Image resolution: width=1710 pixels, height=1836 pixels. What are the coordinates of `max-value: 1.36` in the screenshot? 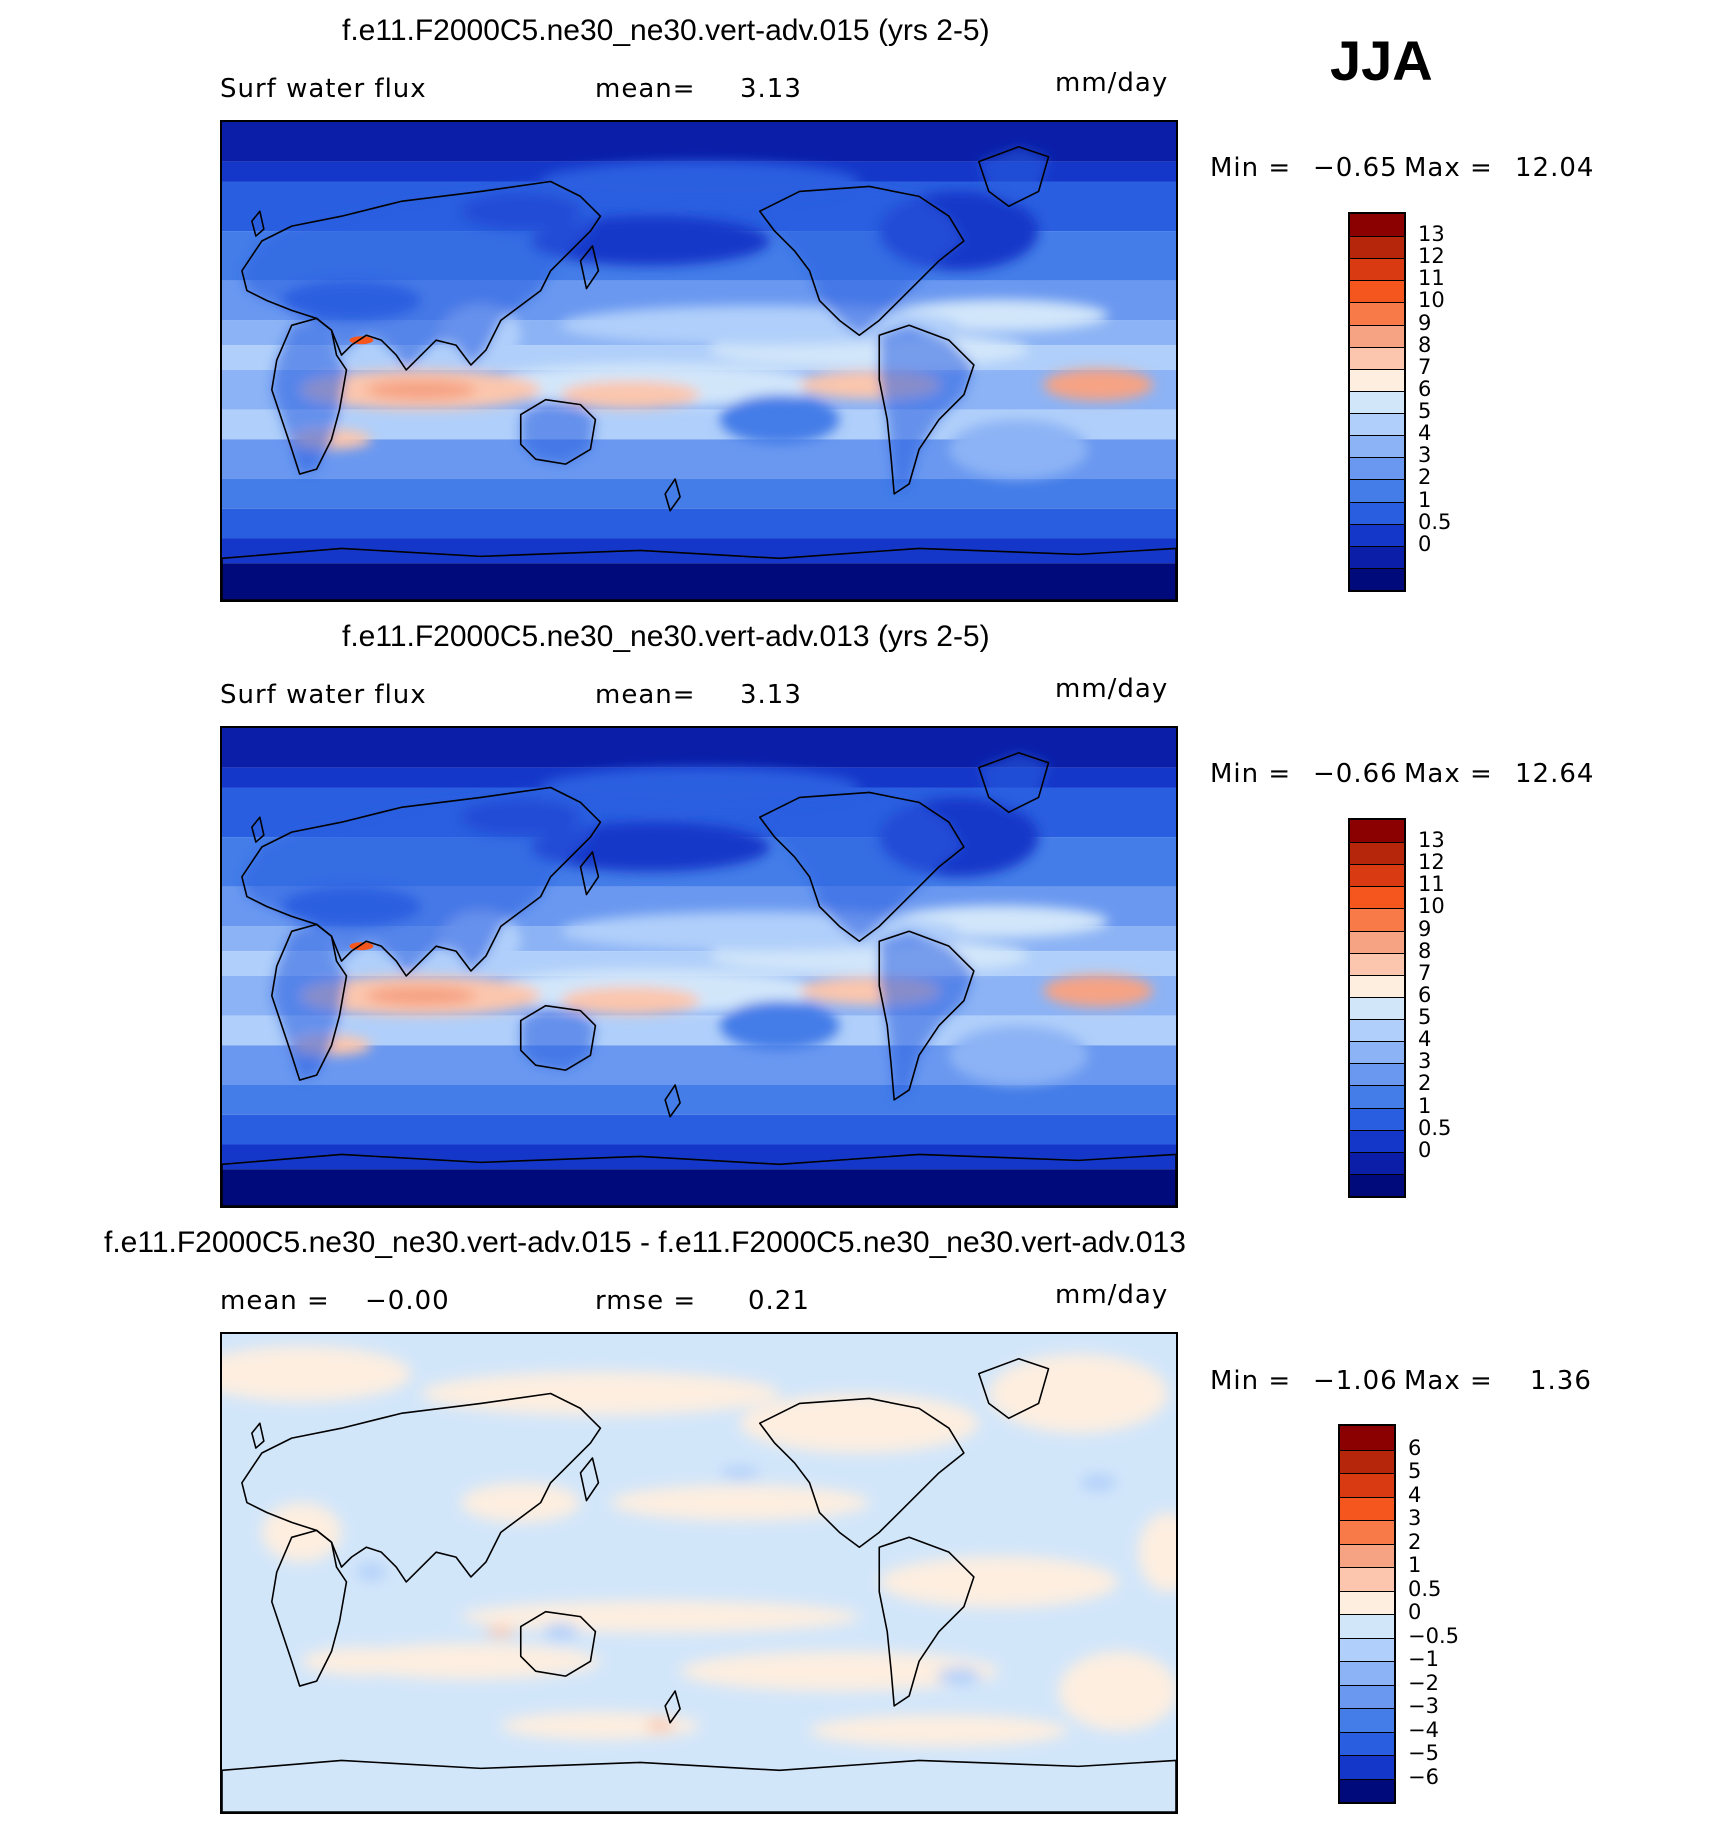 It's located at (1561, 1381).